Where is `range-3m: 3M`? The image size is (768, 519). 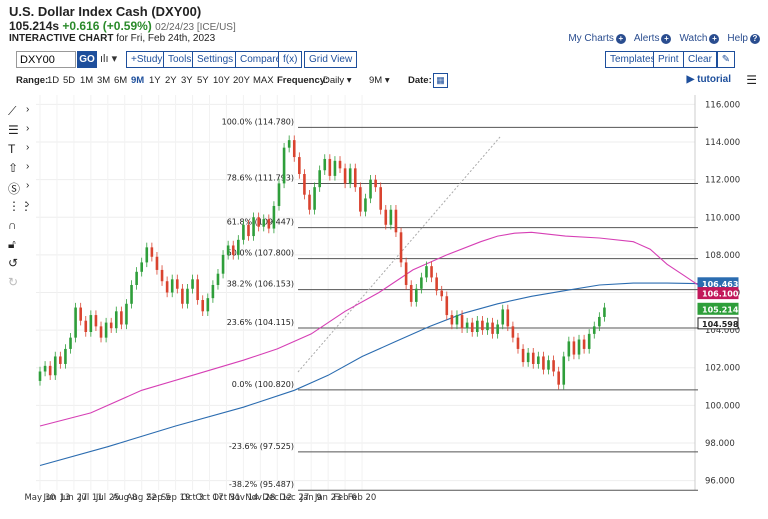 range-3m: 3M is located at coordinates (104, 80).